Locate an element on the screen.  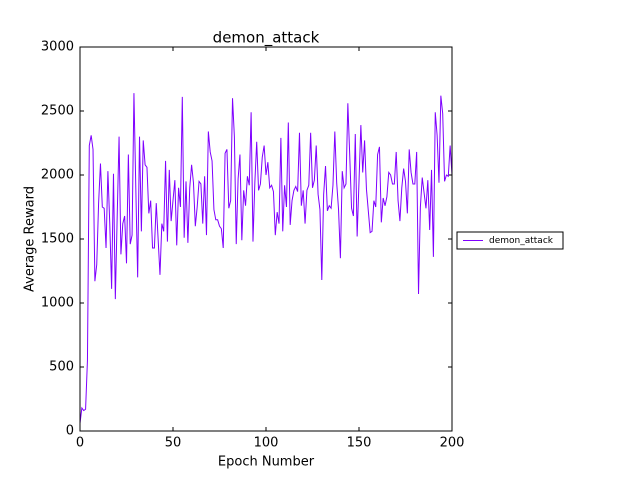
y-tick-label: 1000 is located at coordinates (57, 303).